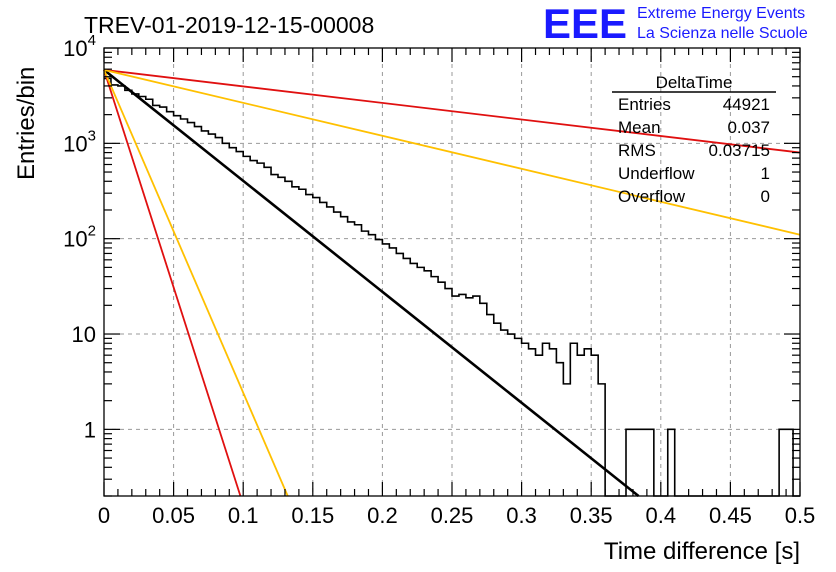  What do you see at coordinates (521, 515) in the screenshot?
I see `x-tick-label: 0.3` at bounding box center [521, 515].